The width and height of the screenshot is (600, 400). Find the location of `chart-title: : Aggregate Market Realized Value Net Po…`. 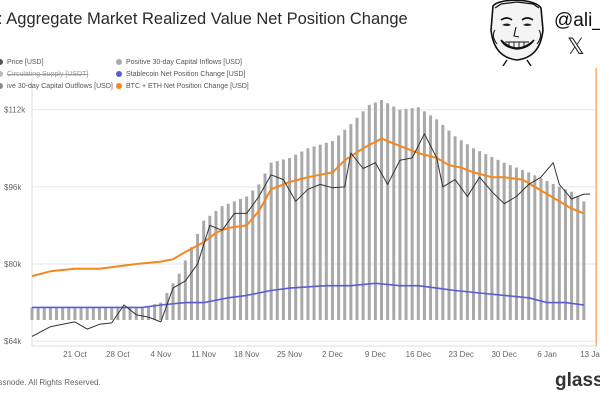

chart-title: : Aggregate Market Realized Value Net Po… is located at coordinates (204, 19).